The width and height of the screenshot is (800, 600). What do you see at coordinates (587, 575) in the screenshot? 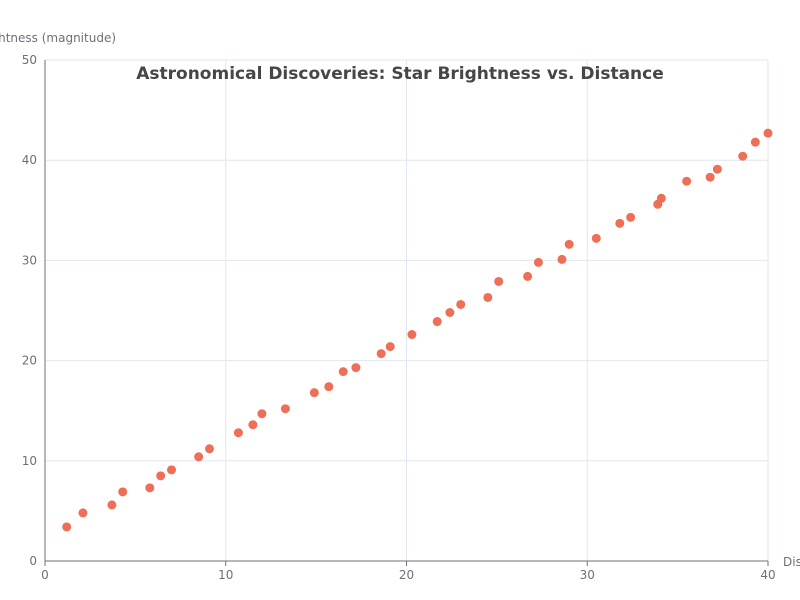
I see `x-tick-label: 30` at bounding box center [587, 575].